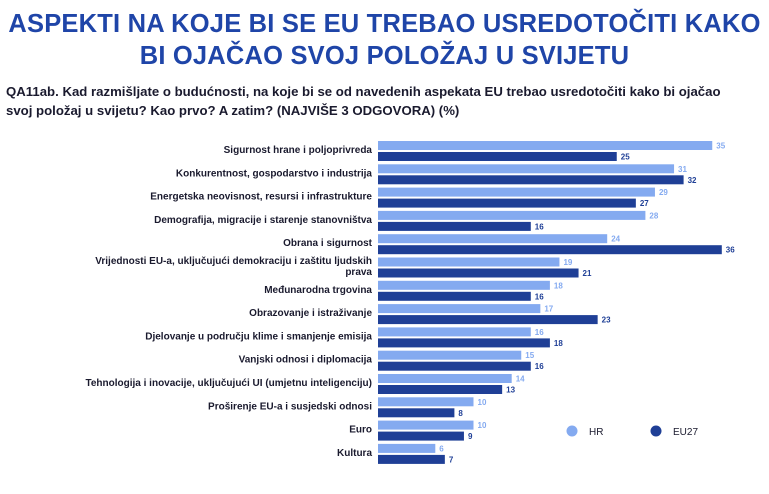 Image resolution: width=769 pixels, height=494 pixels. I want to click on value-label-hr: 15, so click(529, 355).